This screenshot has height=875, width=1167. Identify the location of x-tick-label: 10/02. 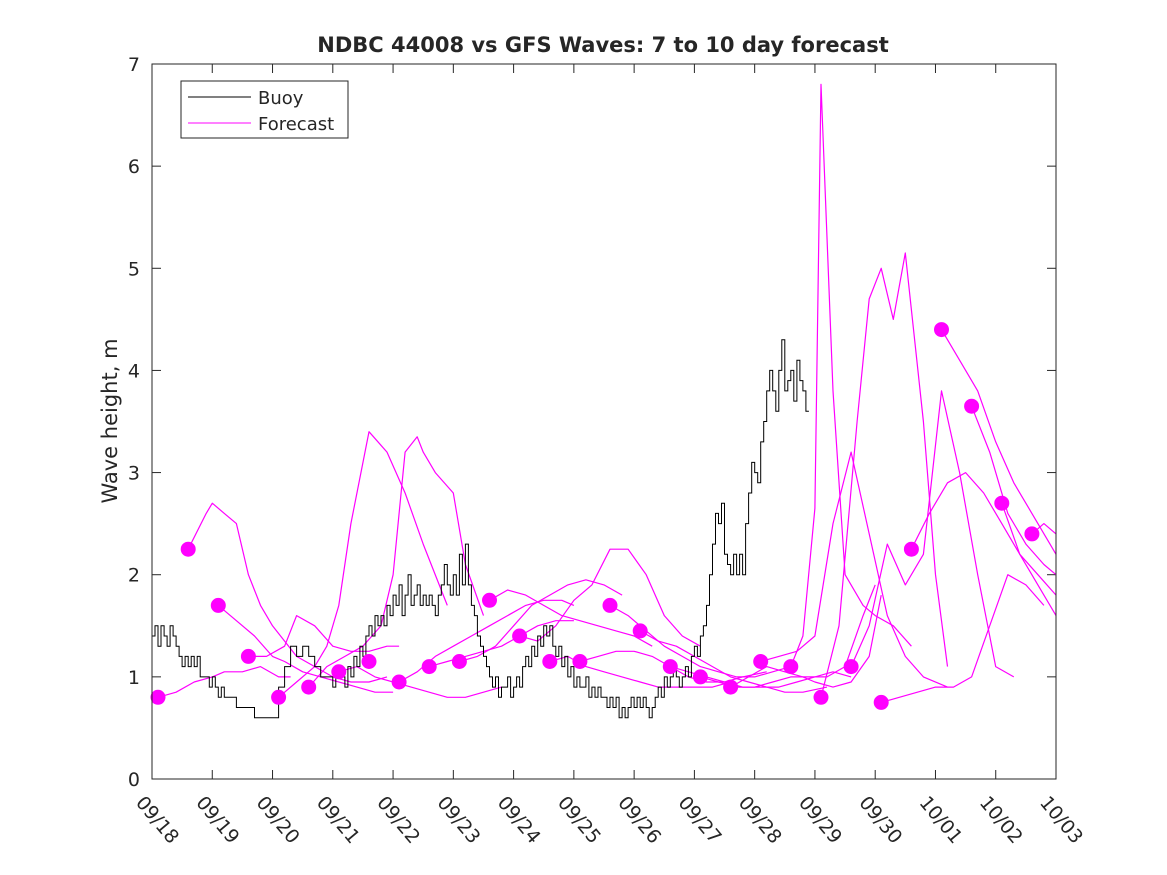
(1001, 820).